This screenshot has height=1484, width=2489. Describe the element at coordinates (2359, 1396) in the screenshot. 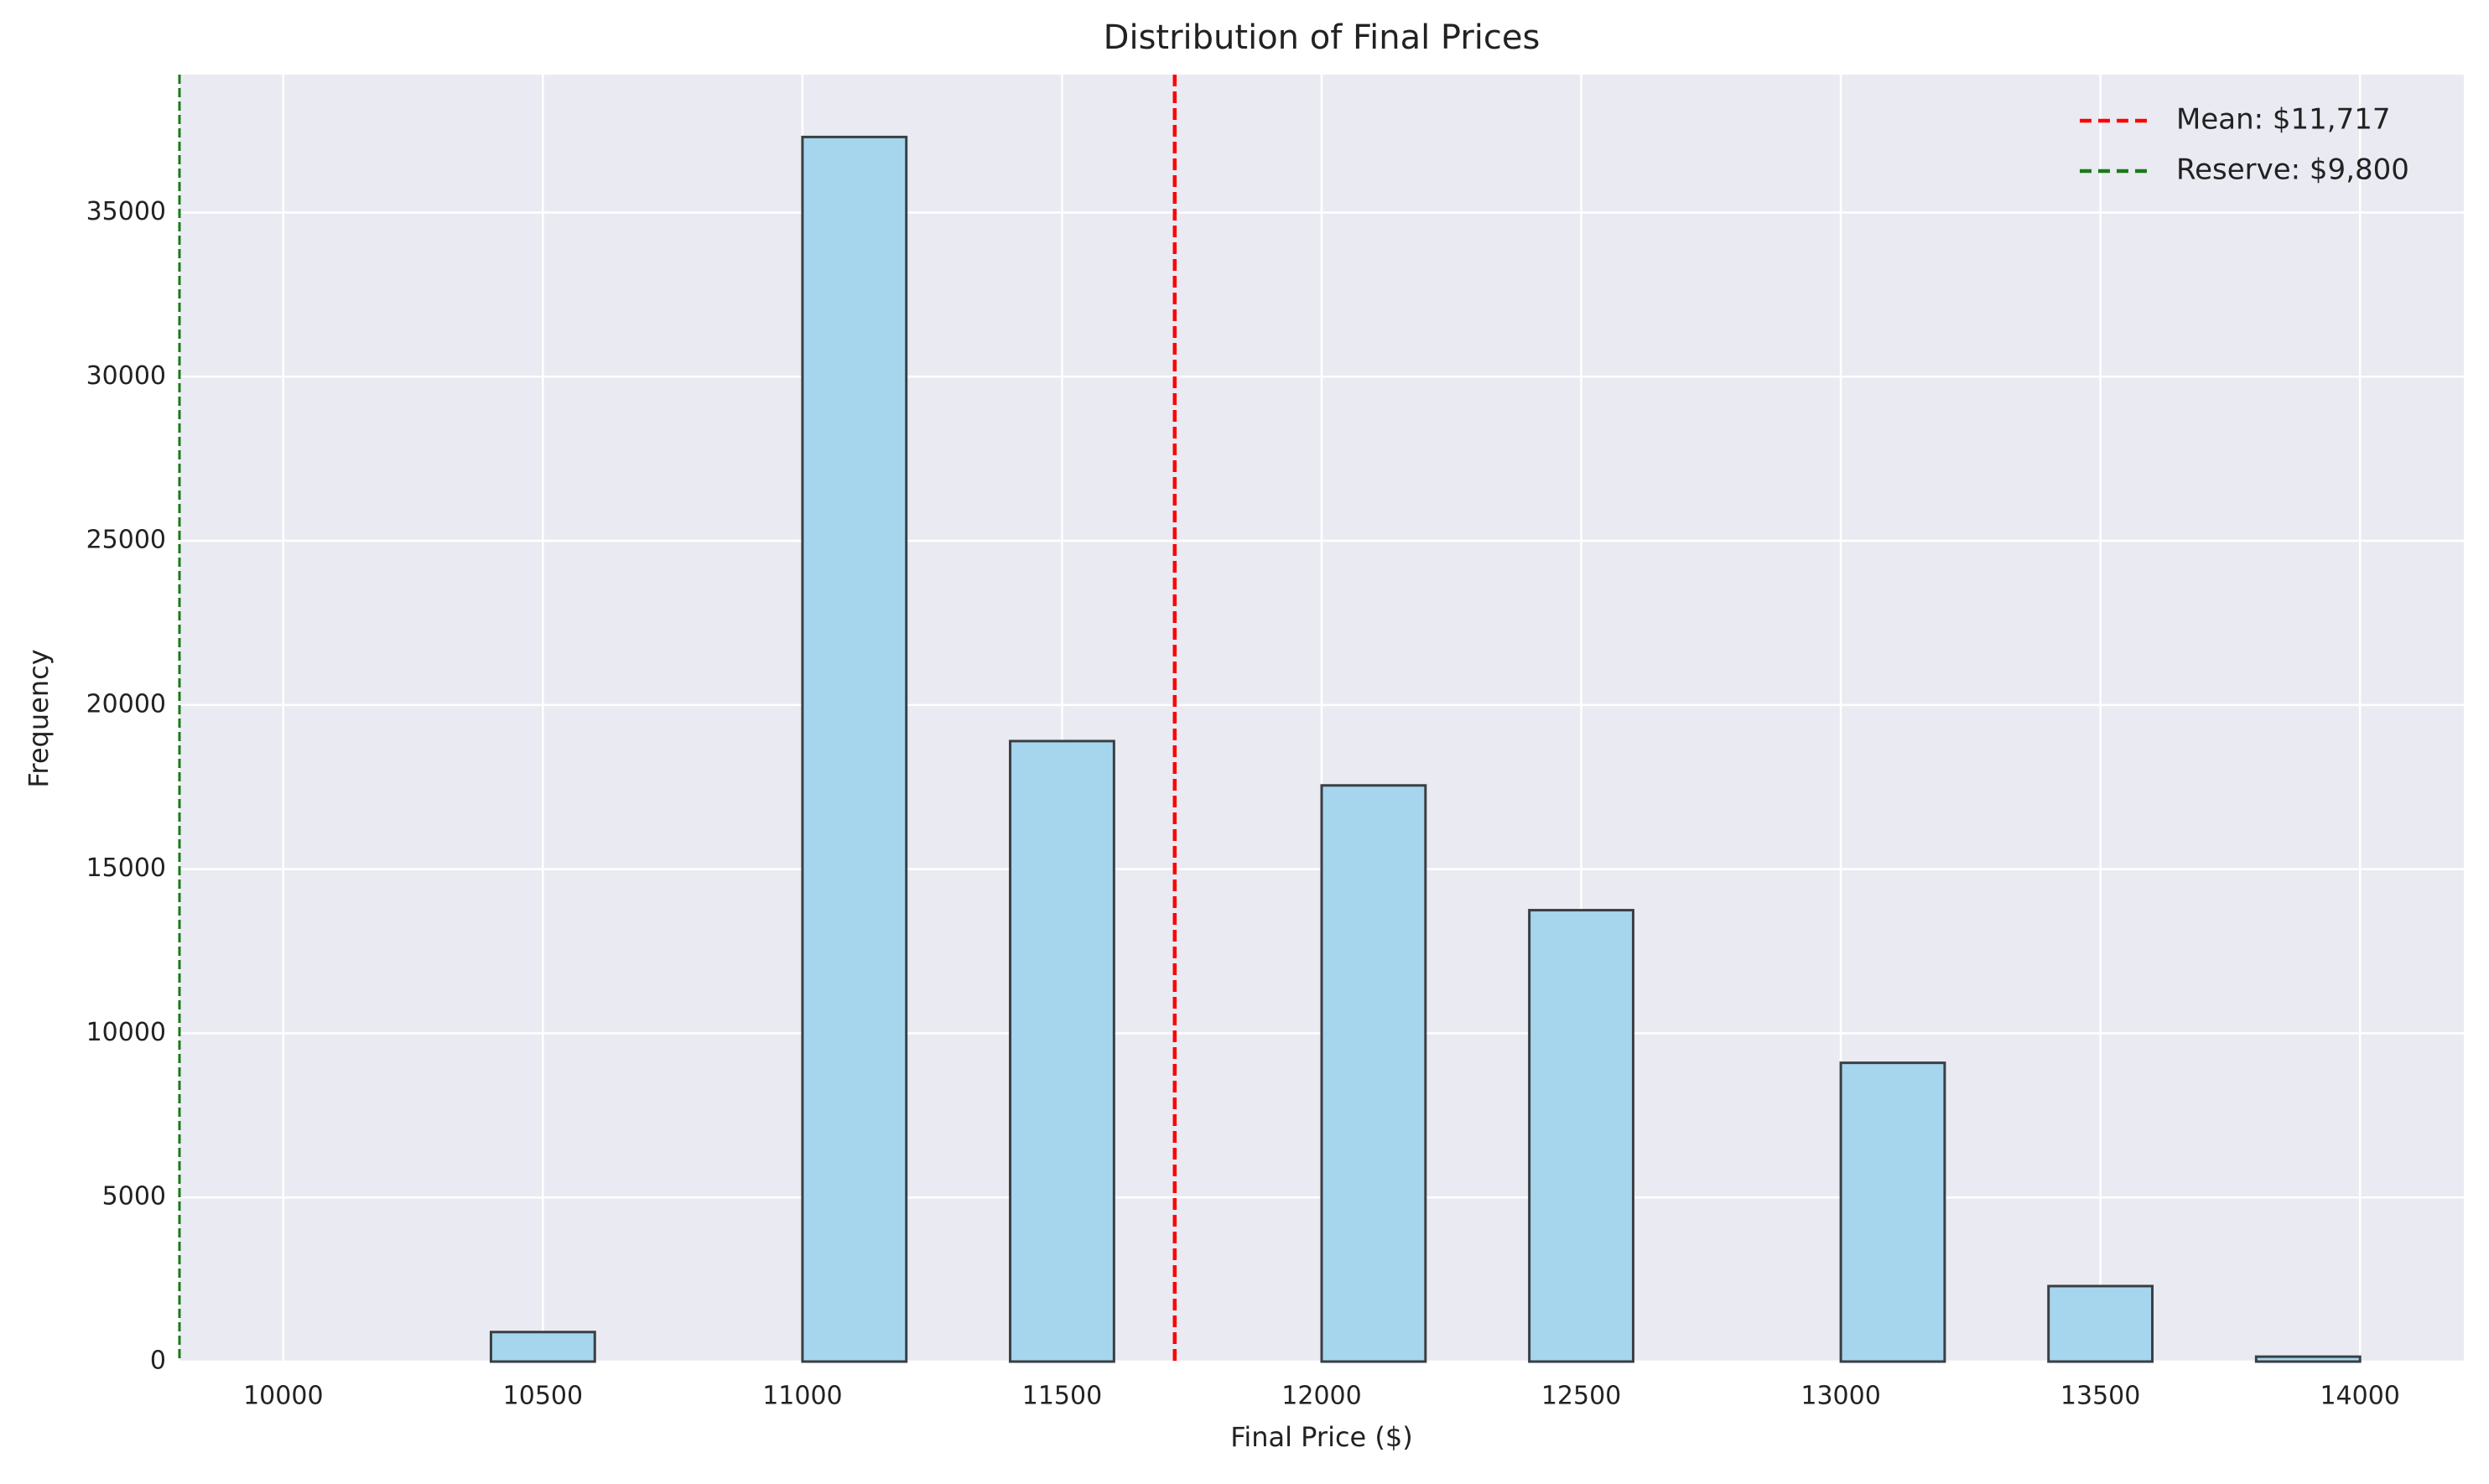

I see `x-tick-label: 14000` at that location.